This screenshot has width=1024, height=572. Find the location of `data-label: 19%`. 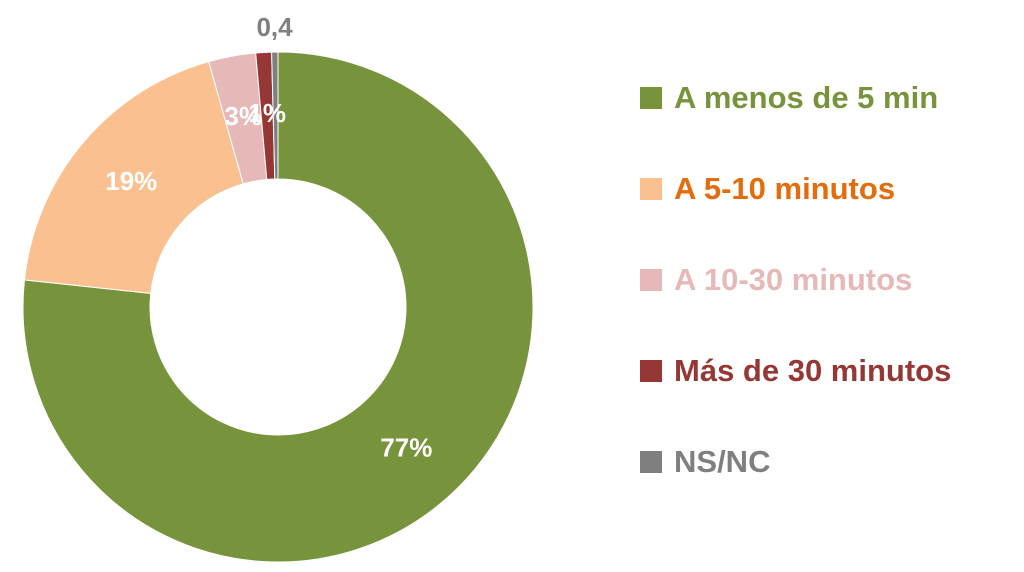

data-label: 19% is located at coordinates (131, 181).